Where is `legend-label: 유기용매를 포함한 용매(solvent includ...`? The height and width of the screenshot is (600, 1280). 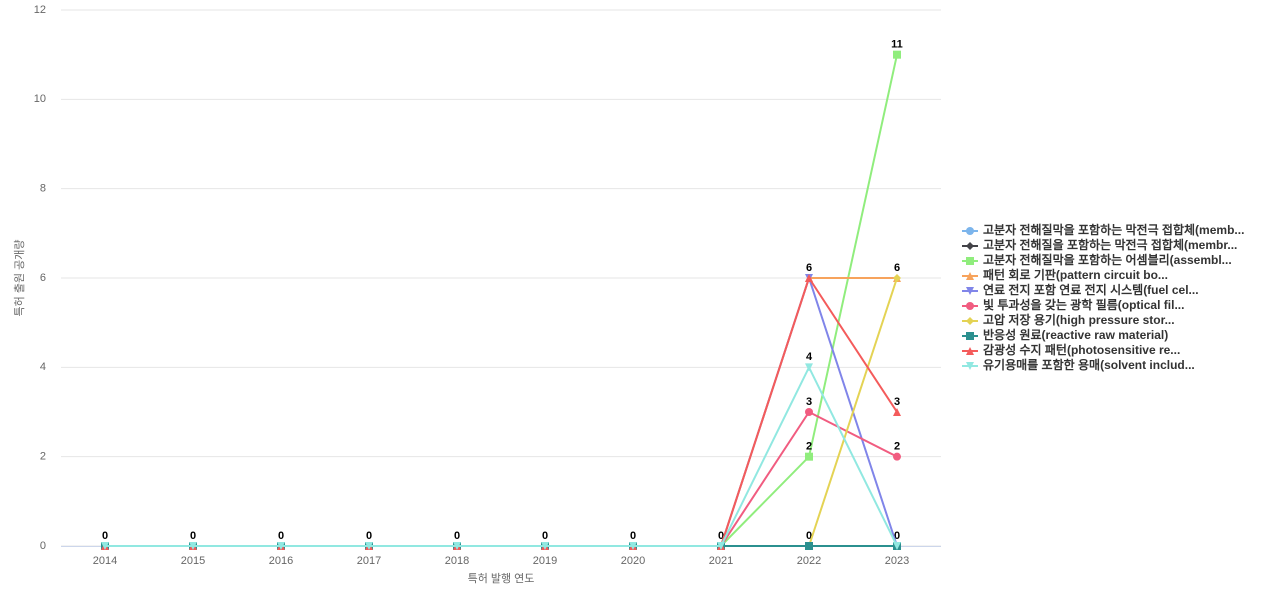
legend-label: 유기용매를 포함한 용매(solvent includ... is located at coordinates (1089, 364).